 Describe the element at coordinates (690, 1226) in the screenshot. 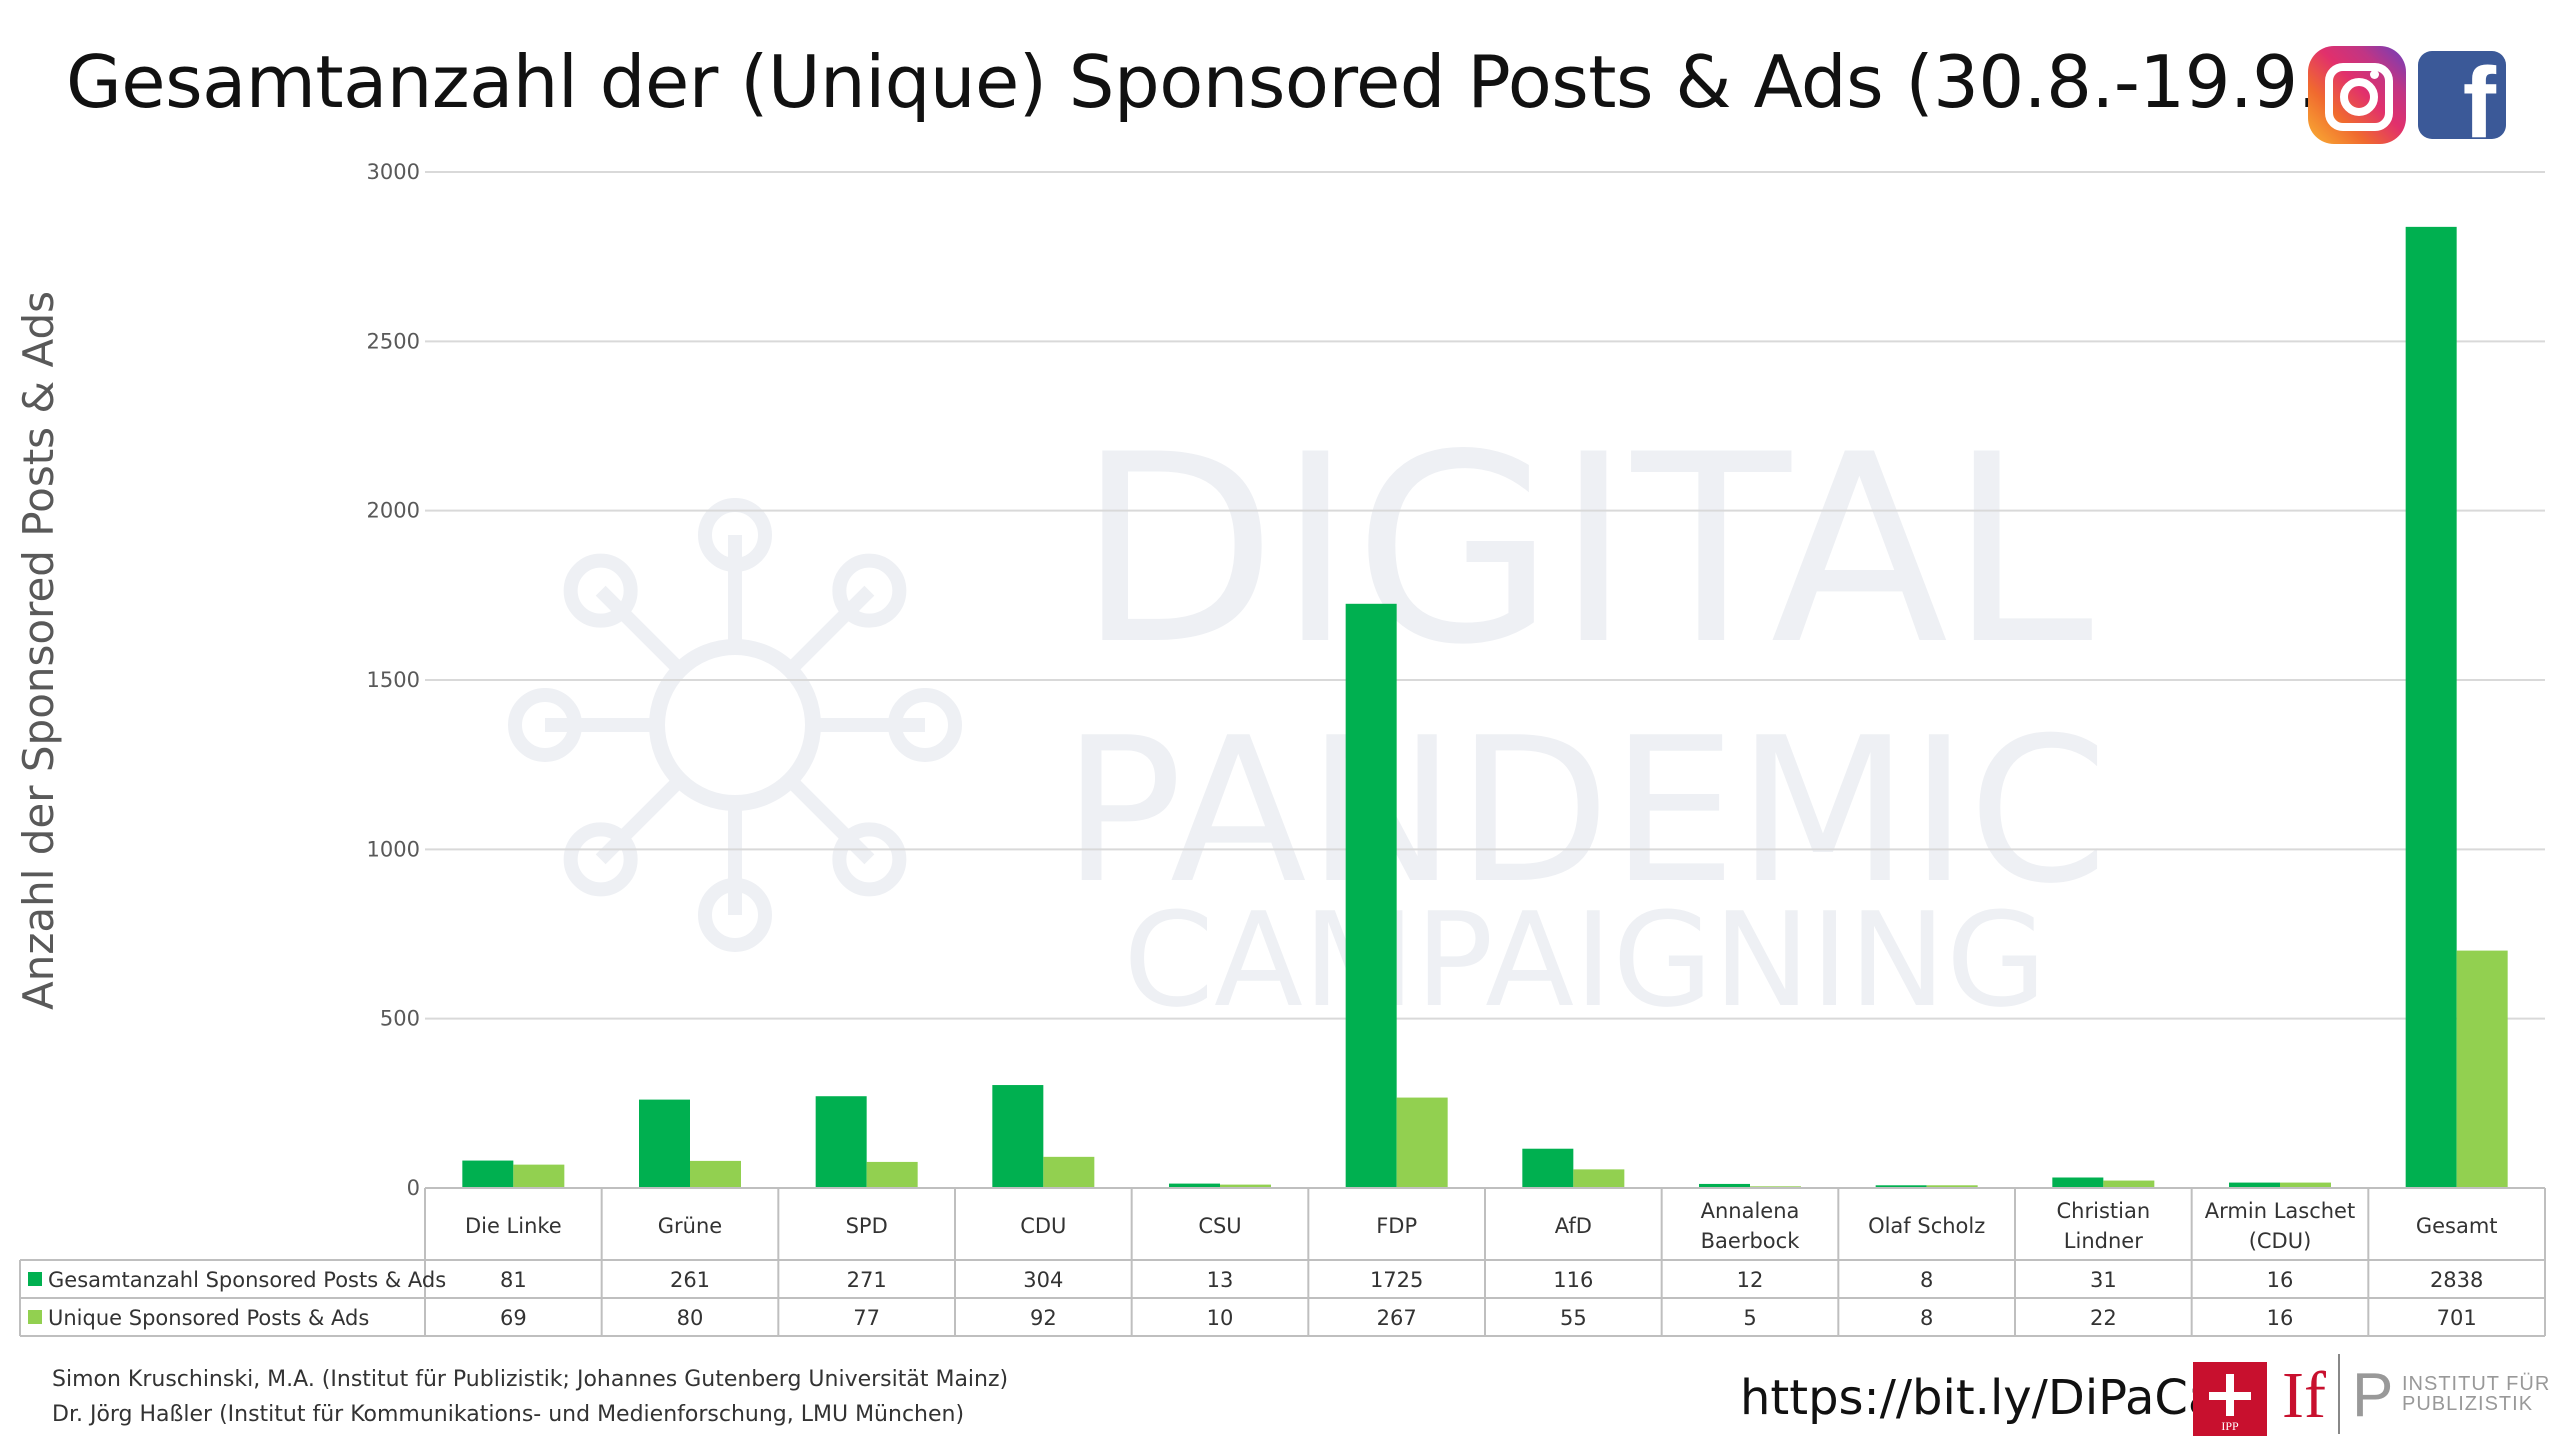

I see `x-tick-label: Grüne` at that location.